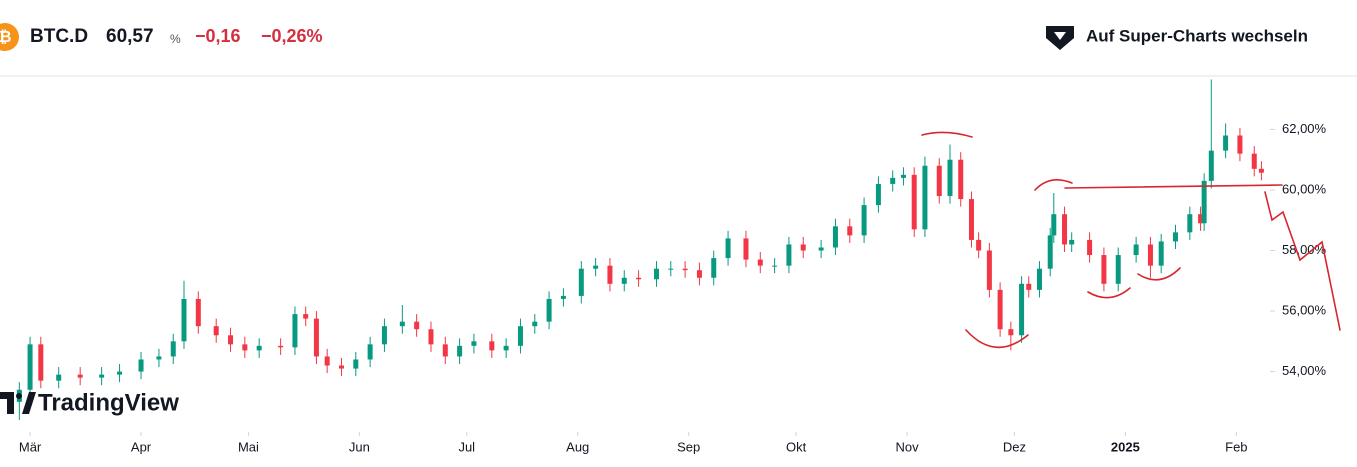 The image size is (1357, 467). I want to click on x-tick-label: Dez, so click(1014, 446).